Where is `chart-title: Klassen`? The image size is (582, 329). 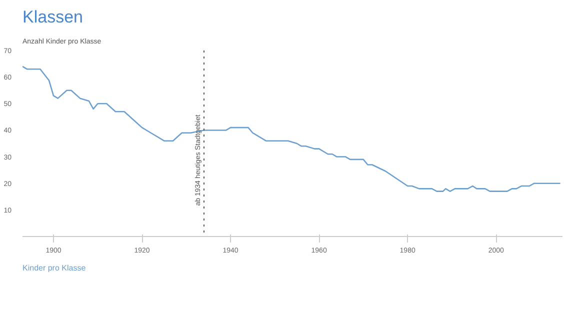 chart-title: Klassen is located at coordinates (52, 17).